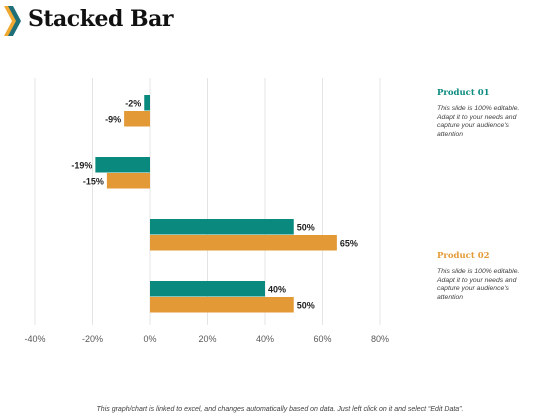 The image size is (560, 420). What do you see at coordinates (207, 339) in the screenshot?
I see `x-tick-label: 20%` at bounding box center [207, 339].